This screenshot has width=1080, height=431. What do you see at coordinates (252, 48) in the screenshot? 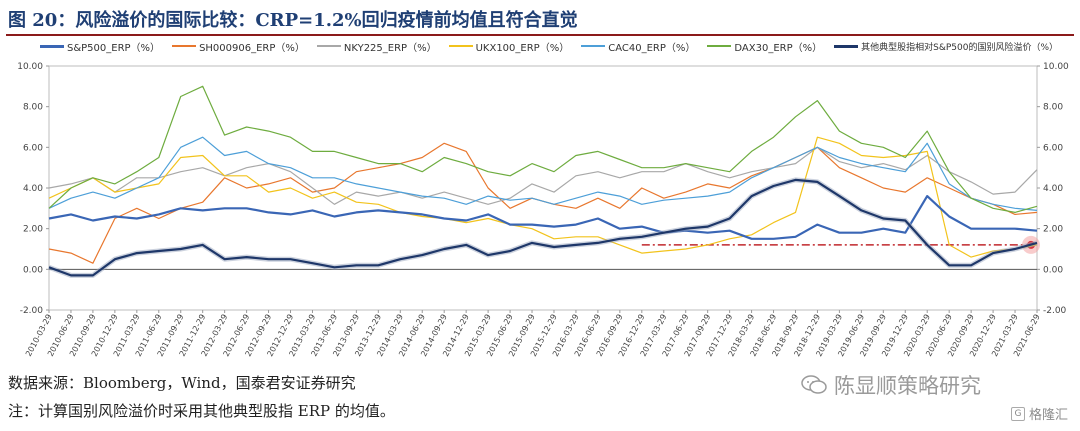
I see `legend-label: SH000906_ERP（%）` at bounding box center [252, 48].